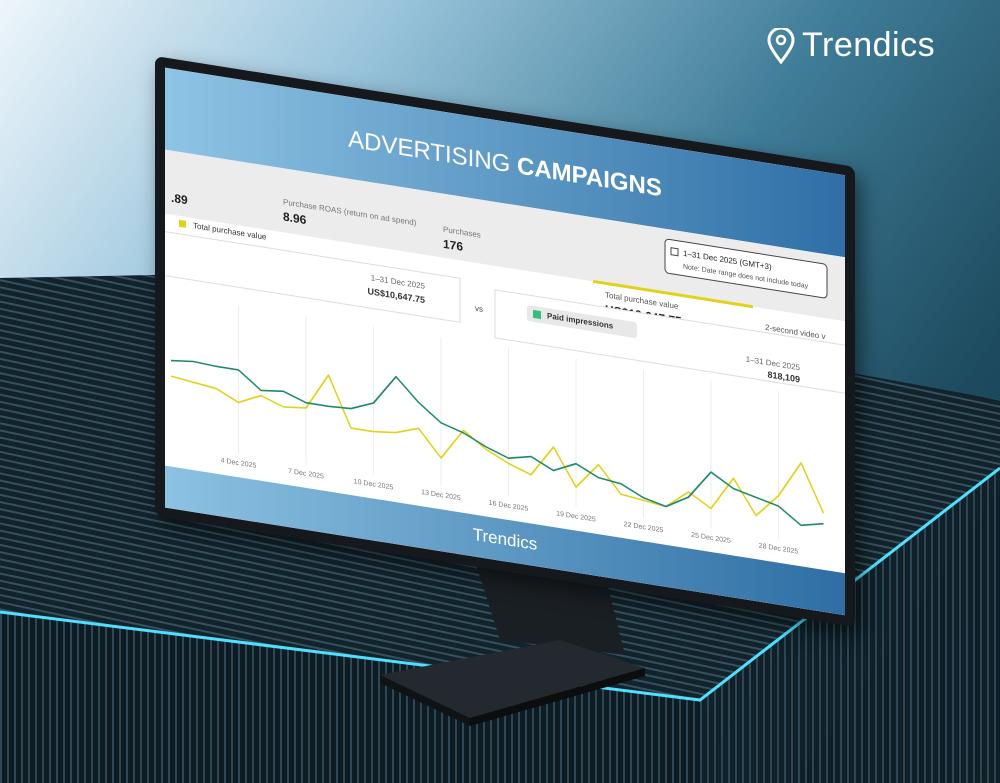 This screenshot has height=783, width=1000. What do you see at coordinates (239, 463) in the screenshot?
I see `x-tick-label: 4 Dec 2025` at bounding box center [239, 463].